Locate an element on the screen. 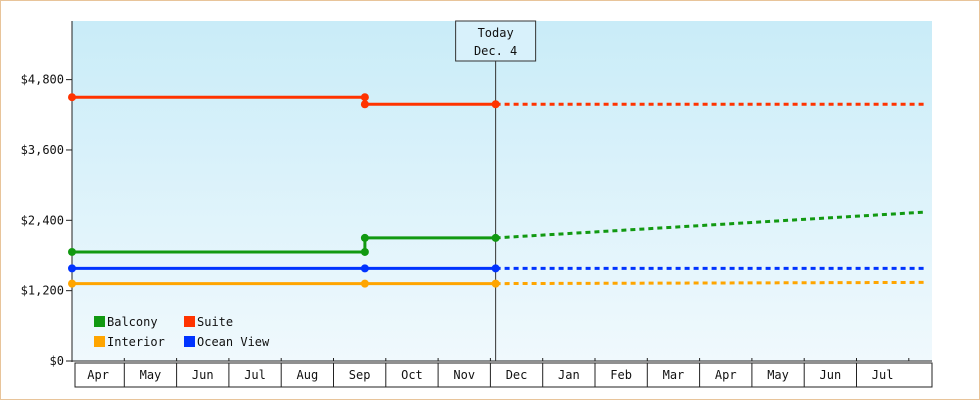  month-label: Nov is located at coordinates (464, 375).